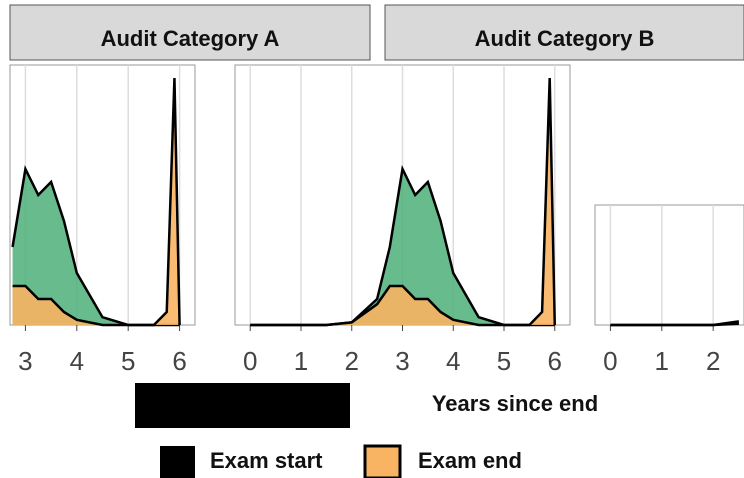 The image size is (744, 478). Describe the element at coordinates (565, 38) in the screenshot. I see `facet-title: Audit Category B` at that location.